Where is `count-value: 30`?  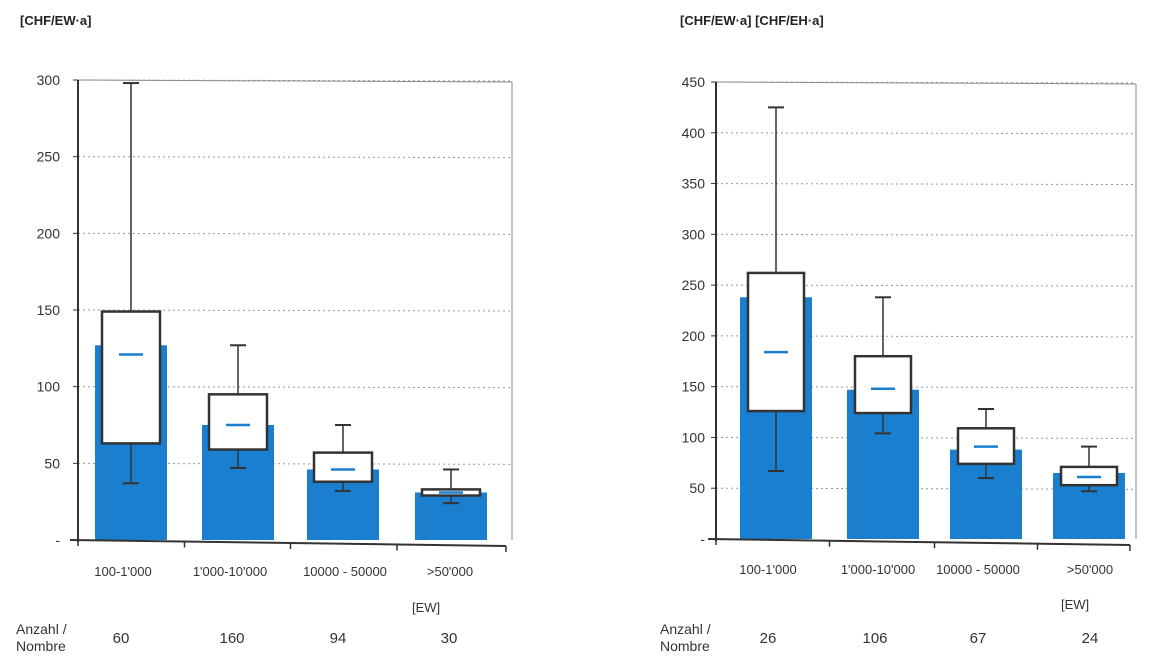 count-value: 30 is located at coordinates (449, 638).